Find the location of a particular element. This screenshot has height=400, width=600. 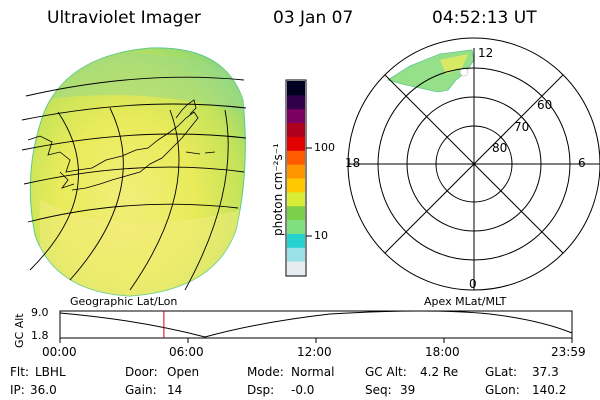

dsp-value: -0.0 is located at coordinates (303, 390).